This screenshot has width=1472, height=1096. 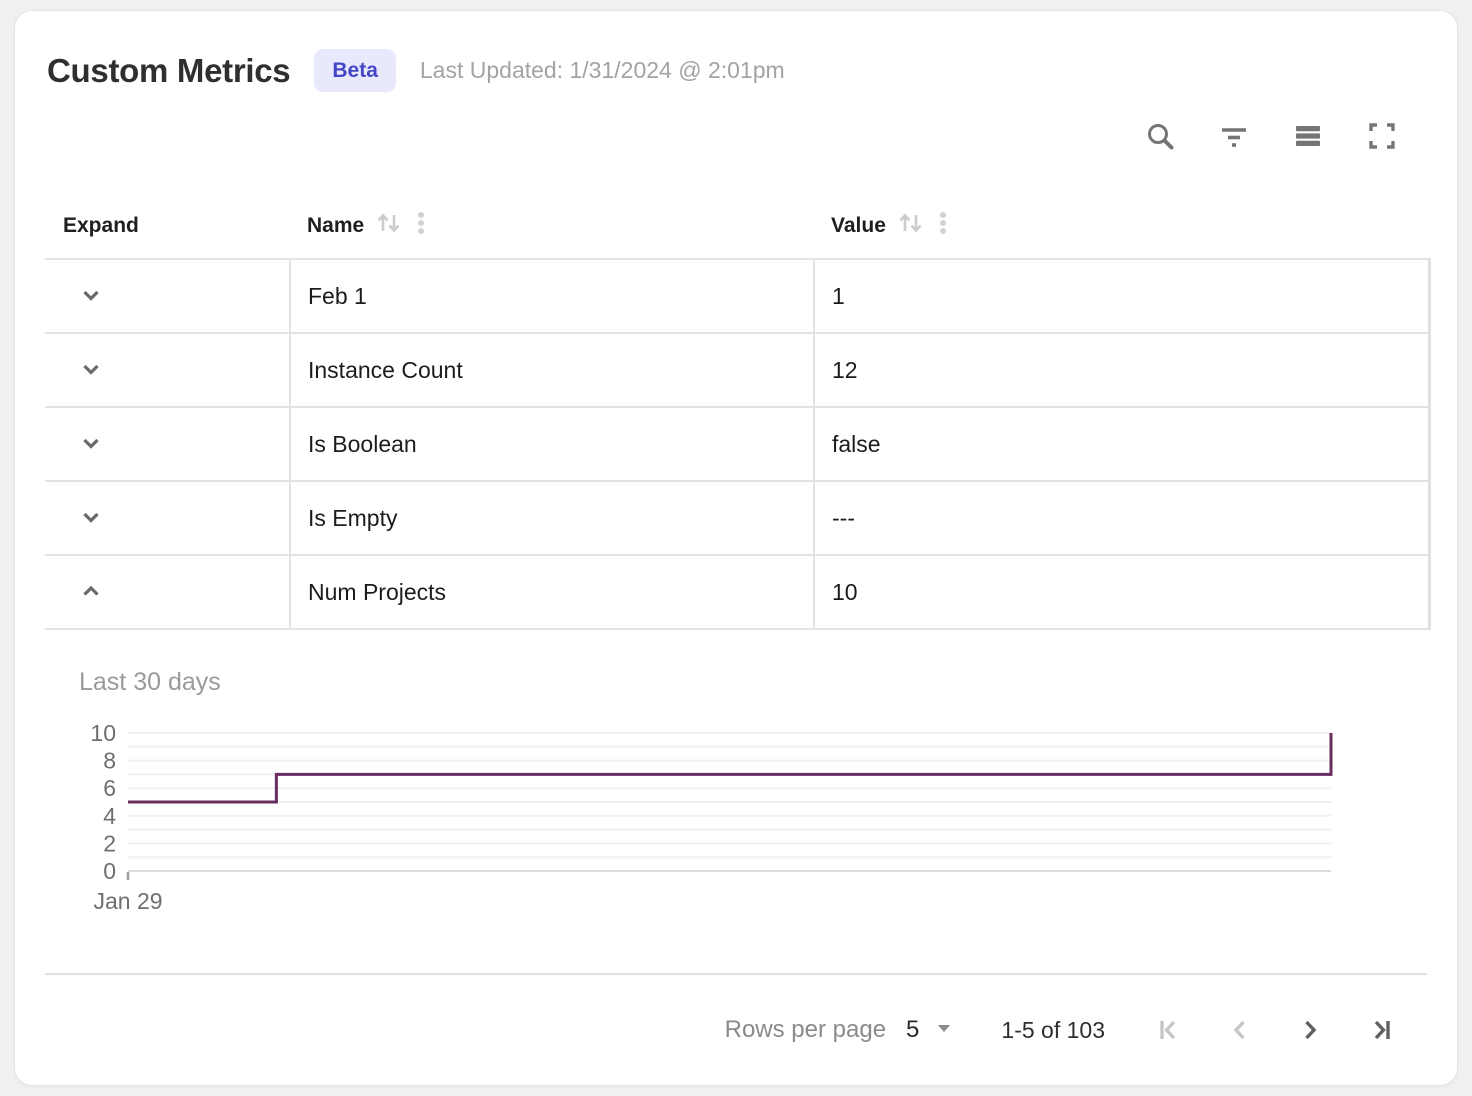 I want to click on svg-text: Jan 29, so click(x=127, y=901).